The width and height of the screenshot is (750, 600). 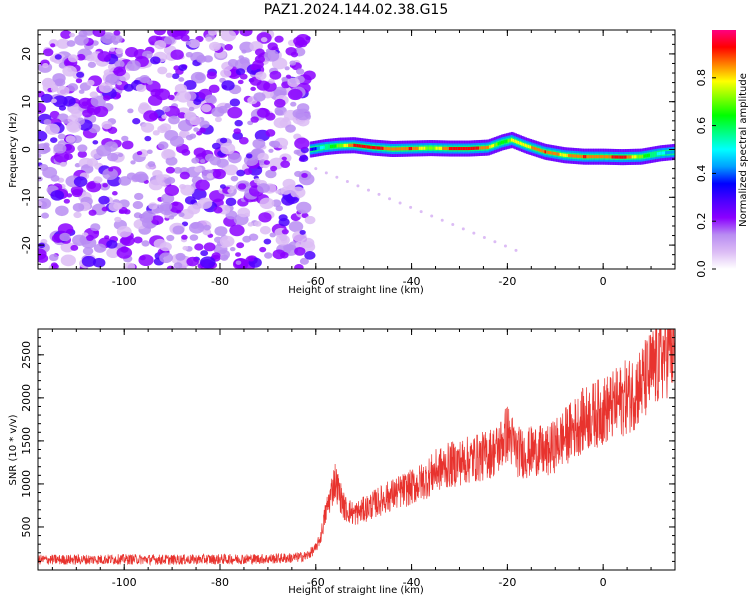 I want to click on snr-y-axis-label: SNR (10 * v/v), so click(x=13, y=449).